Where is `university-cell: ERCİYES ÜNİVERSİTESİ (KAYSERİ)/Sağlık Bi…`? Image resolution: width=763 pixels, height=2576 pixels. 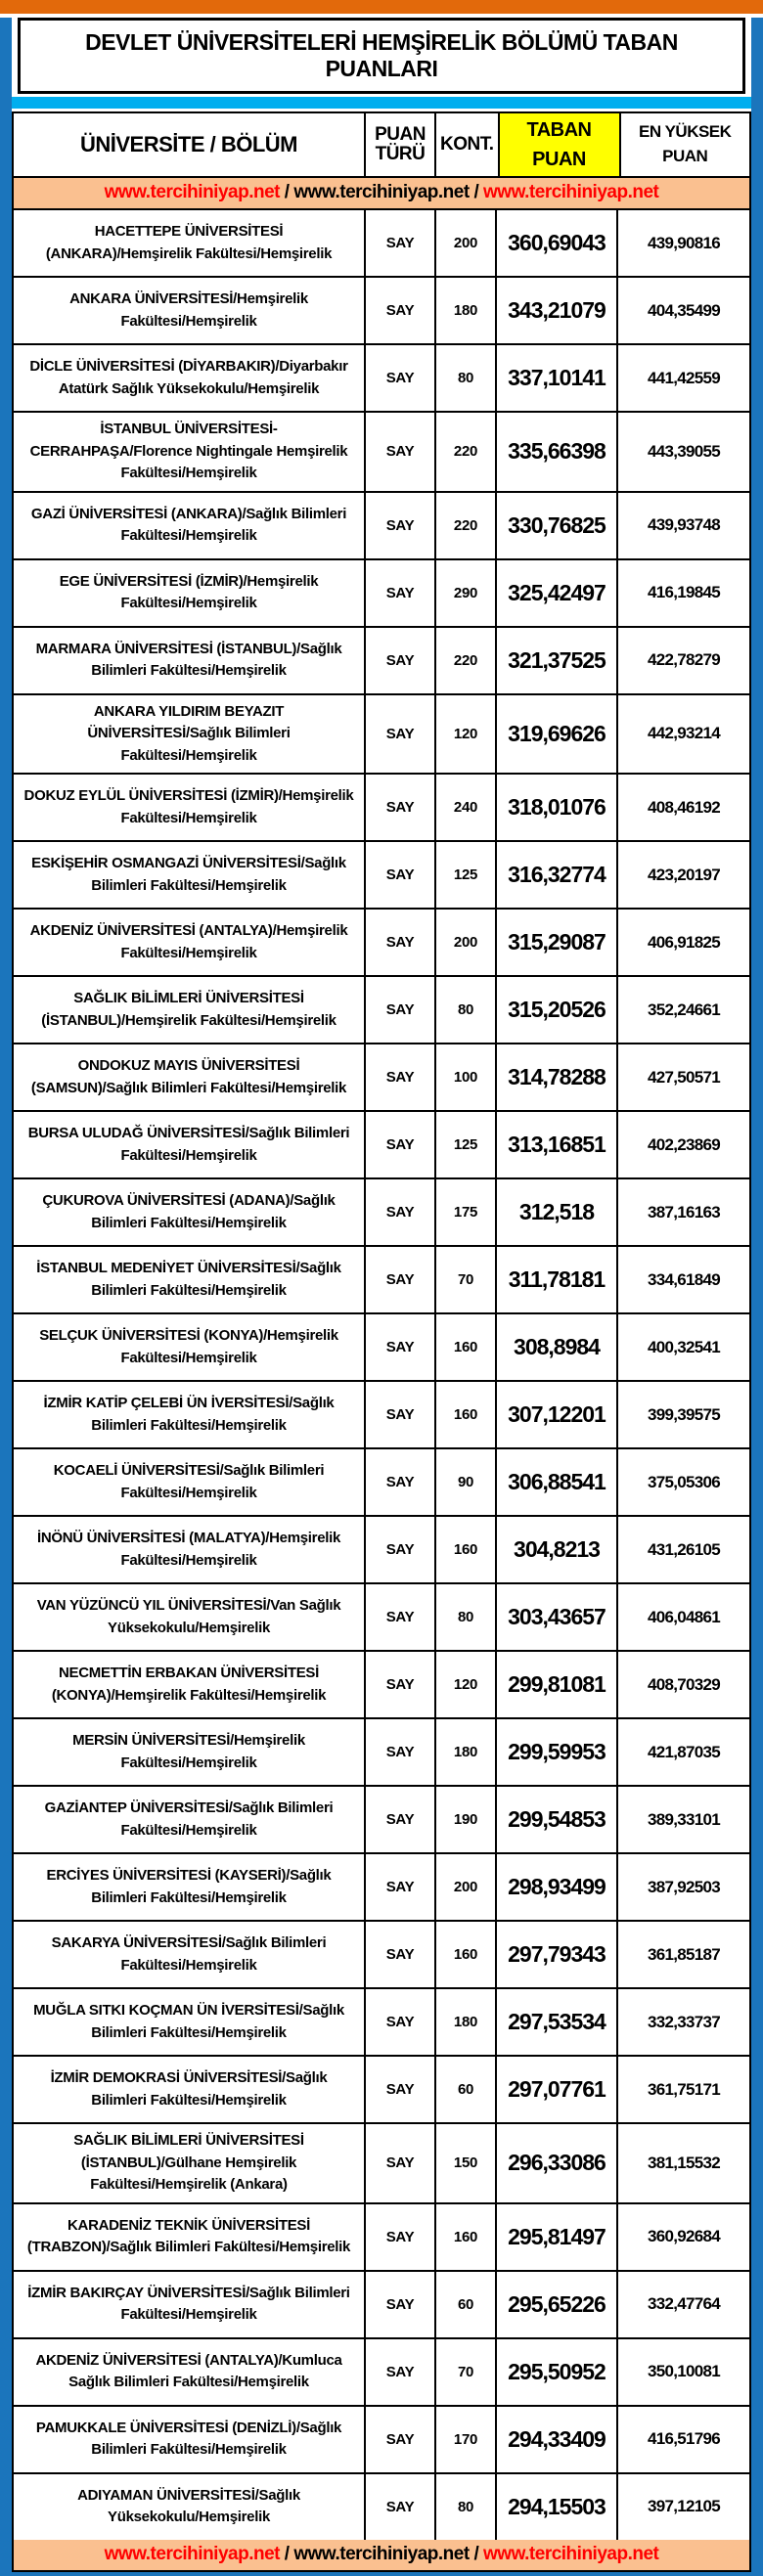
university-cell: ERCİYES ÜNİVERSİTESİ (KAYSERİ)/Sağlık Bi… is located at coordinates (190, 1887).